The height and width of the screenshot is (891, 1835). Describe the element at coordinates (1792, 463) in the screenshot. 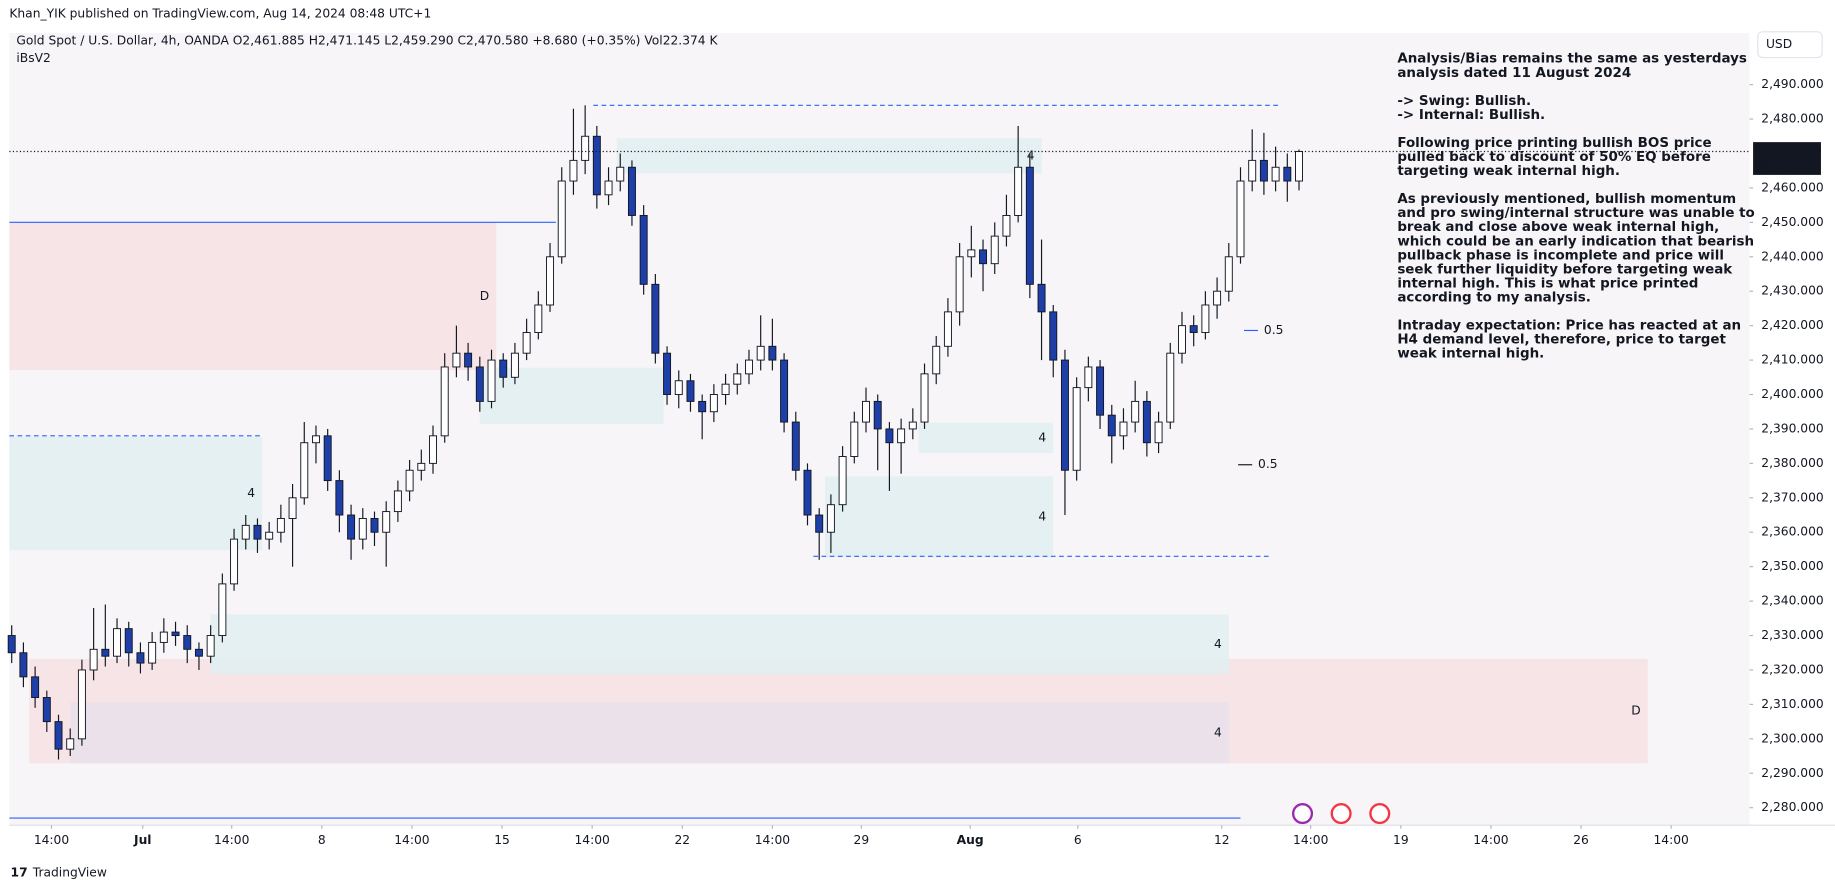

I see `y-tick-label: 2,380.000` at that location.